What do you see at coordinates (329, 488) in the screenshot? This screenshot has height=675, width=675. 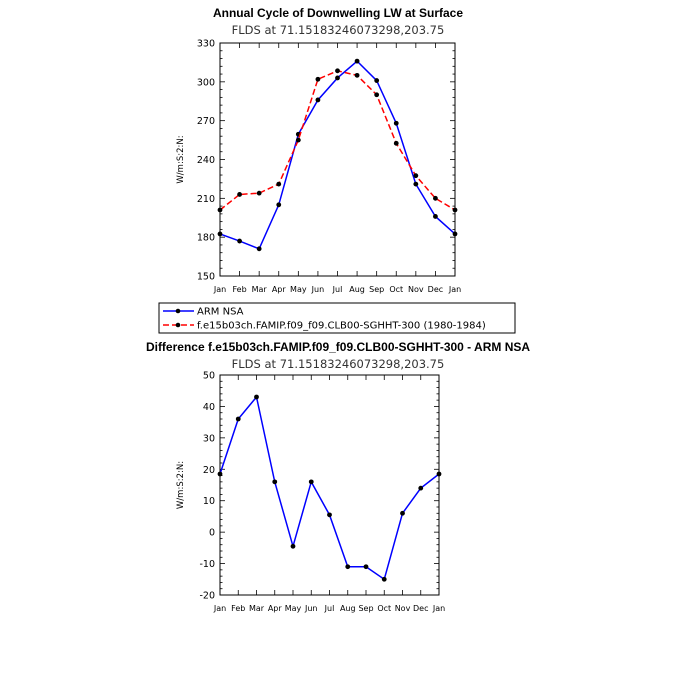 I see `series-line-difference` at bounding box center [329, 488].